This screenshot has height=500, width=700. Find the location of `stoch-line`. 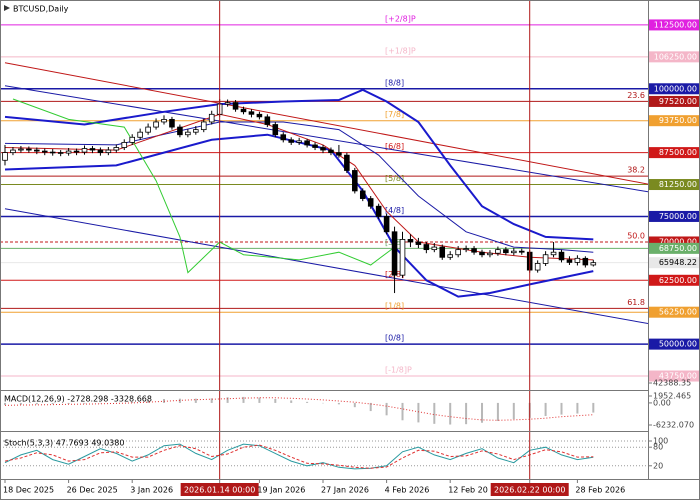

stoch-line is located at coordinates (299, 456).